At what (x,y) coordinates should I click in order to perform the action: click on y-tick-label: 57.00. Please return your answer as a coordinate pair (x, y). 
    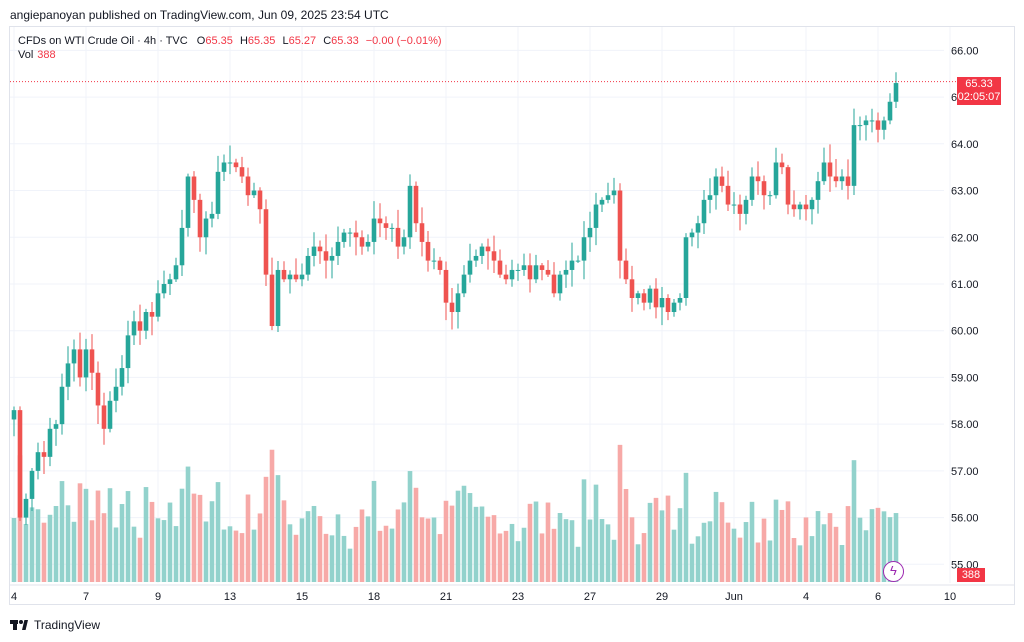
    Looking at the image, I should click on (965, 472).